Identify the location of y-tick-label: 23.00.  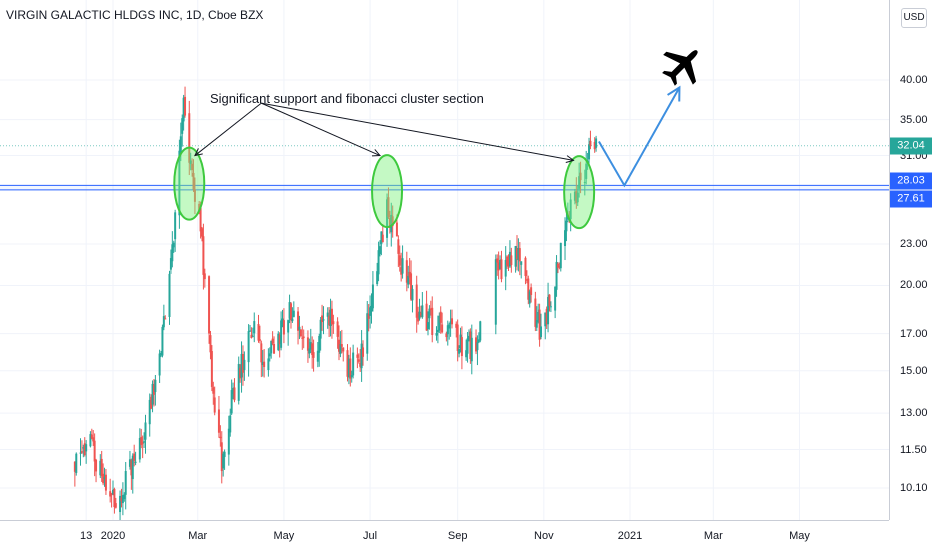
(914, 244).